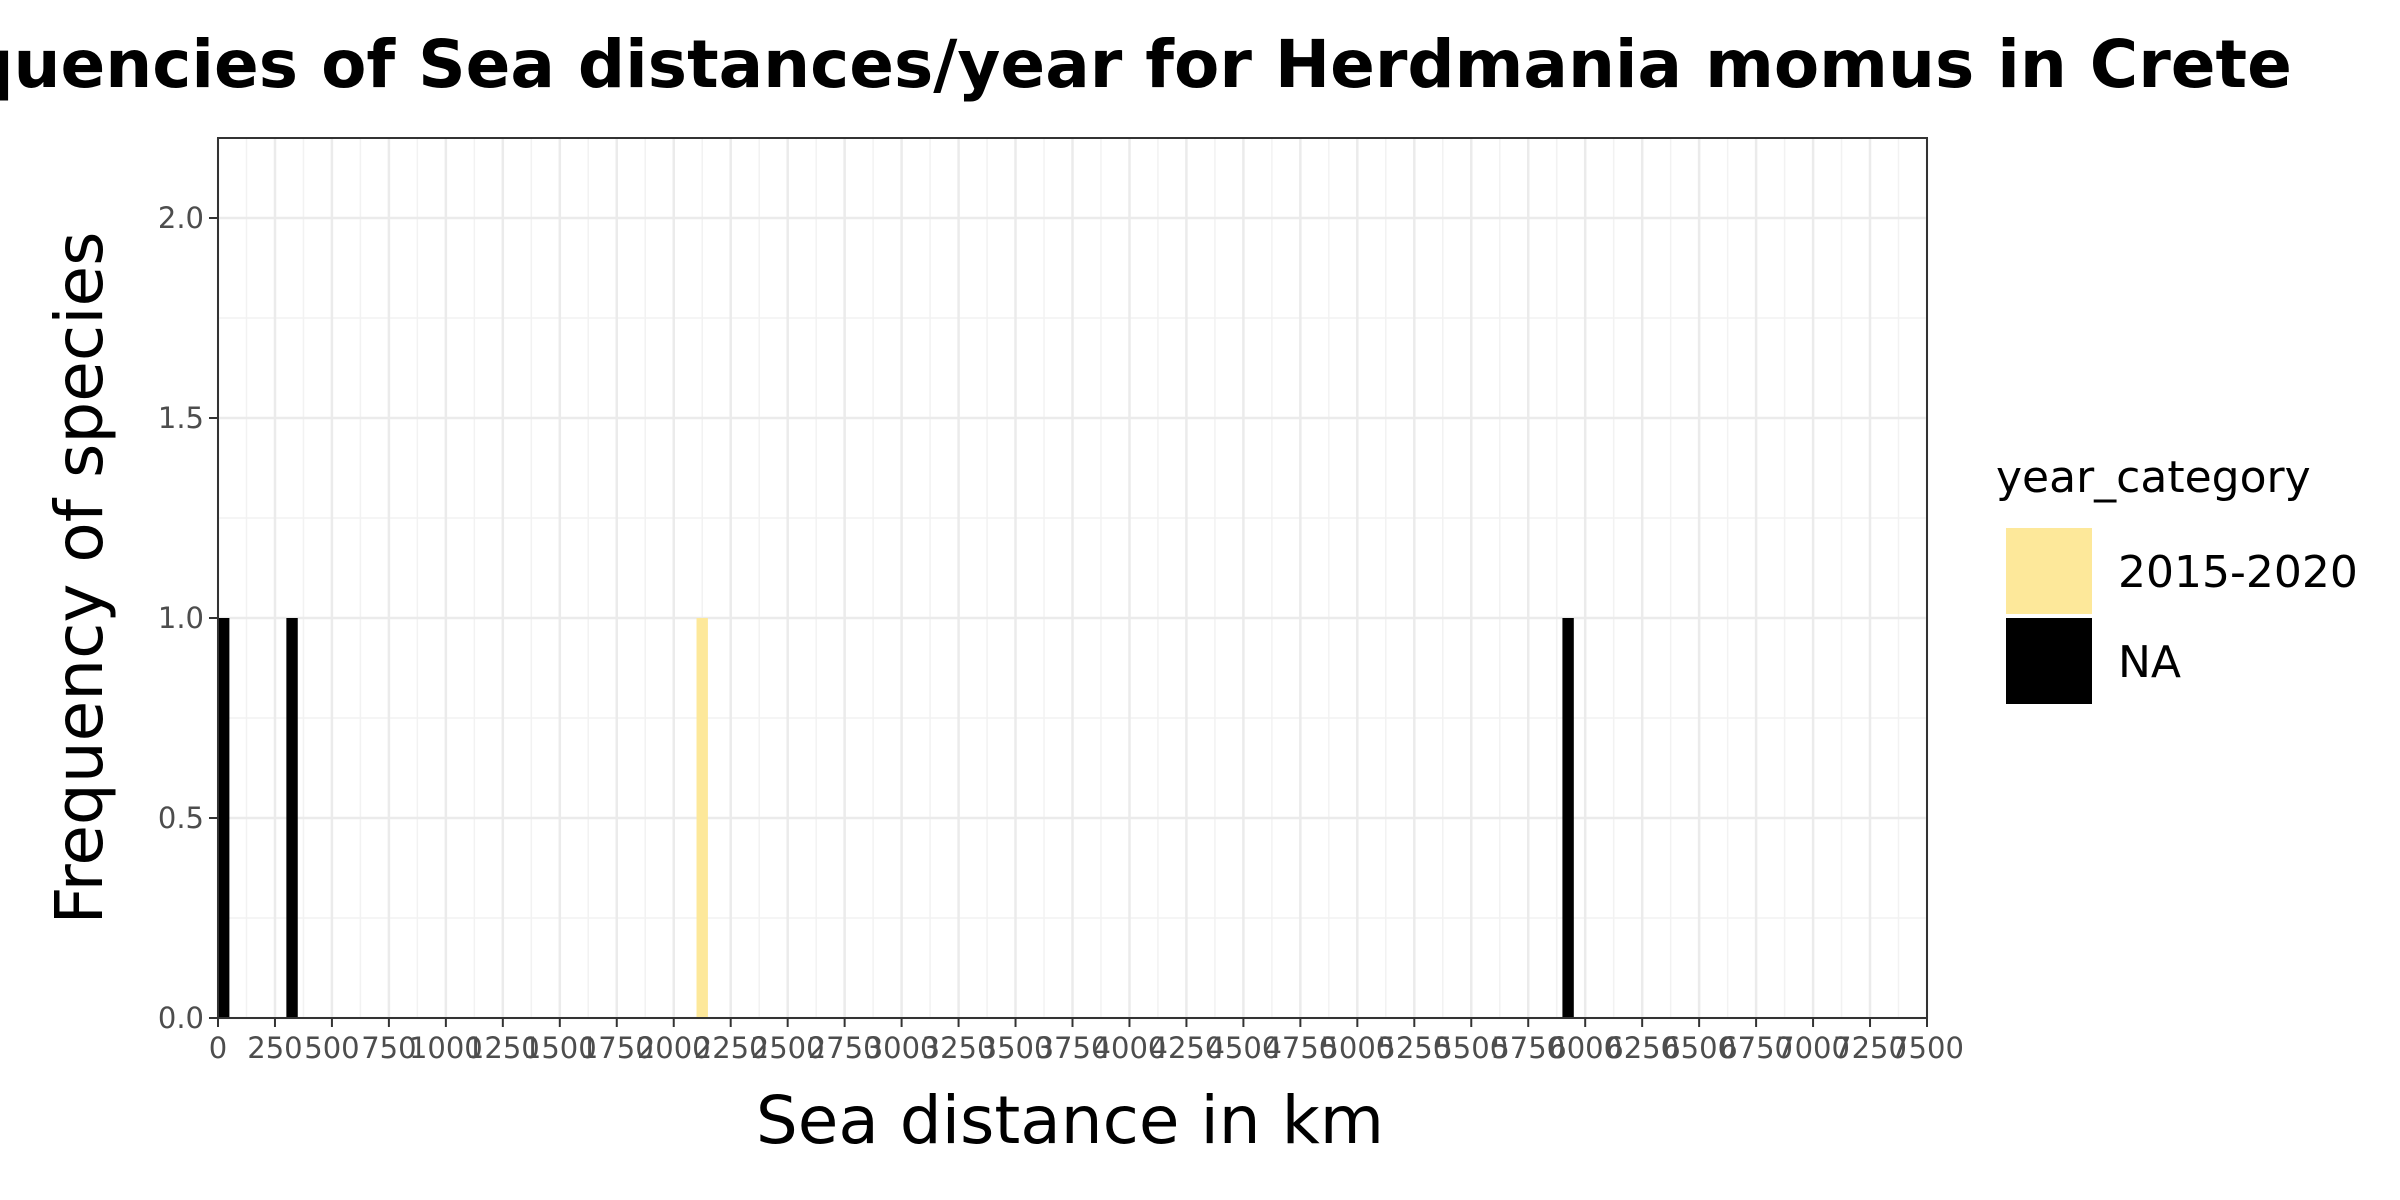 The width and height of the screenshot is (2400, 1200). What do you see at coordinates (2182, 616) in the screenshot?
I see `legend-items: 2015-2020 NA` at bounding box center [2182, 616].